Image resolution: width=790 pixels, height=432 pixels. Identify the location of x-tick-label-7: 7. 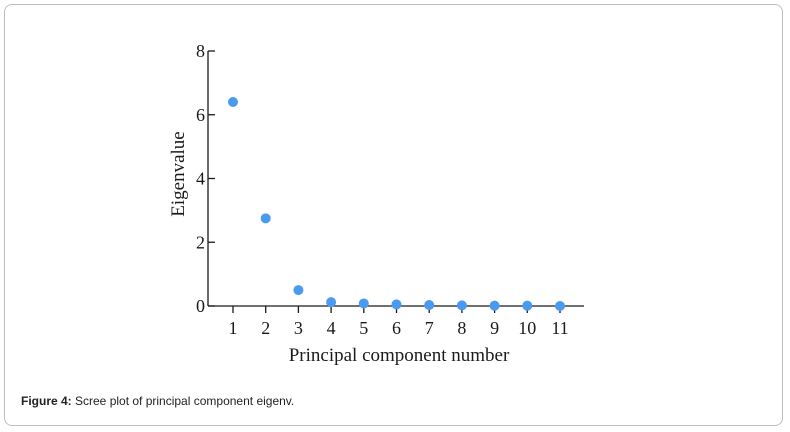
(429, 328).